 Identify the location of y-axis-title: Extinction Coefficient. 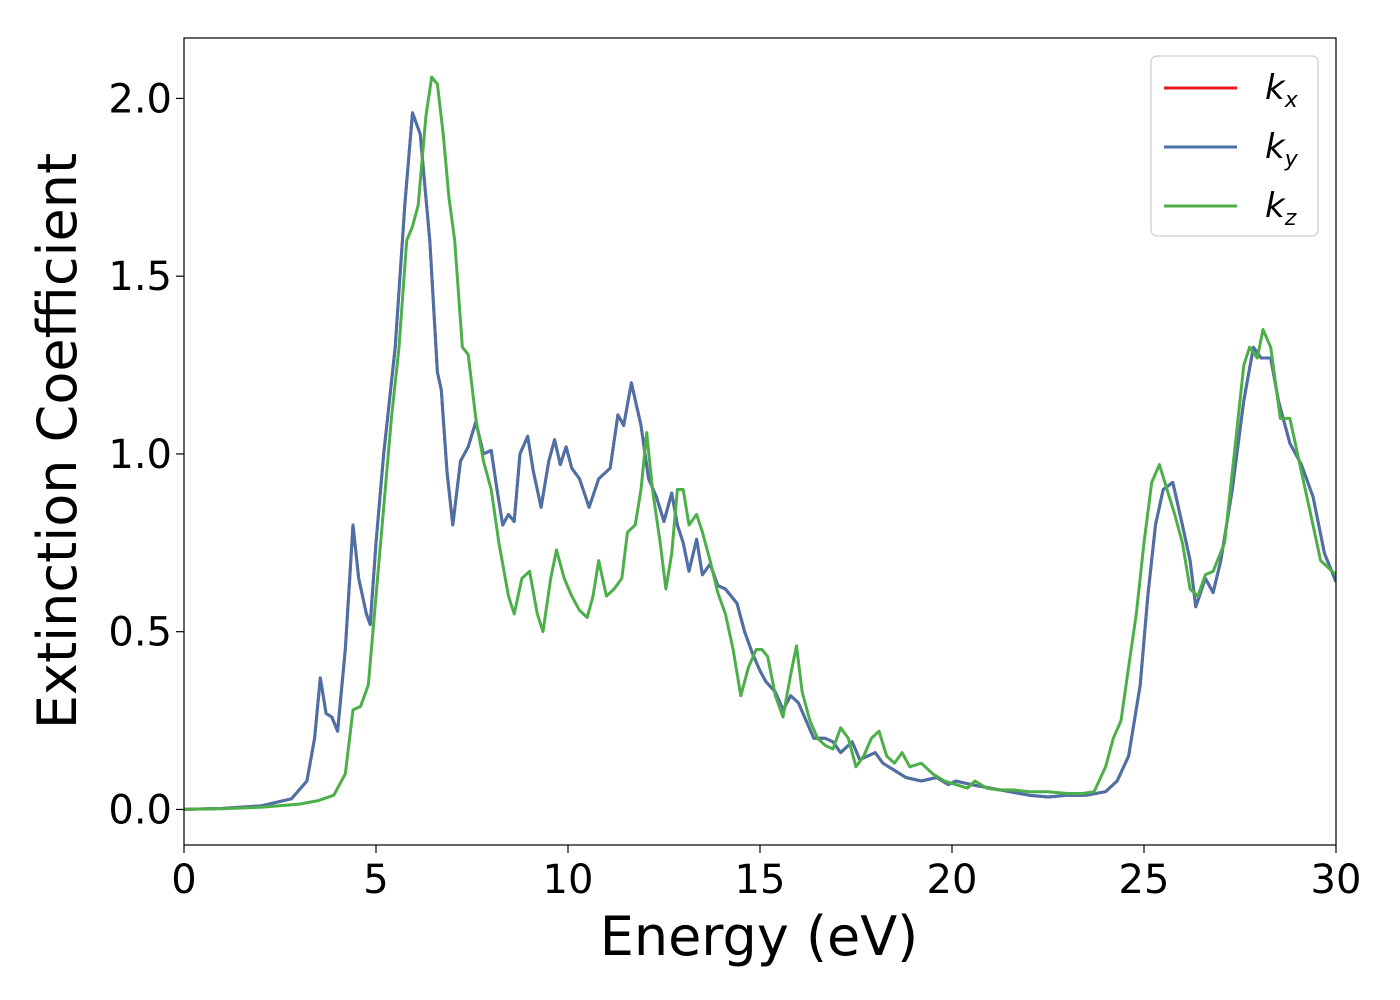
(57, 441).